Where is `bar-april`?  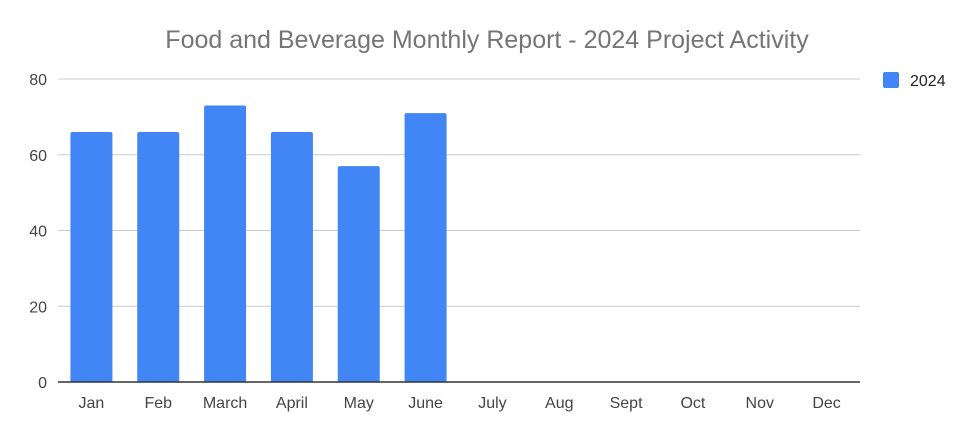
bar-april is located at coordinates (291, 257).